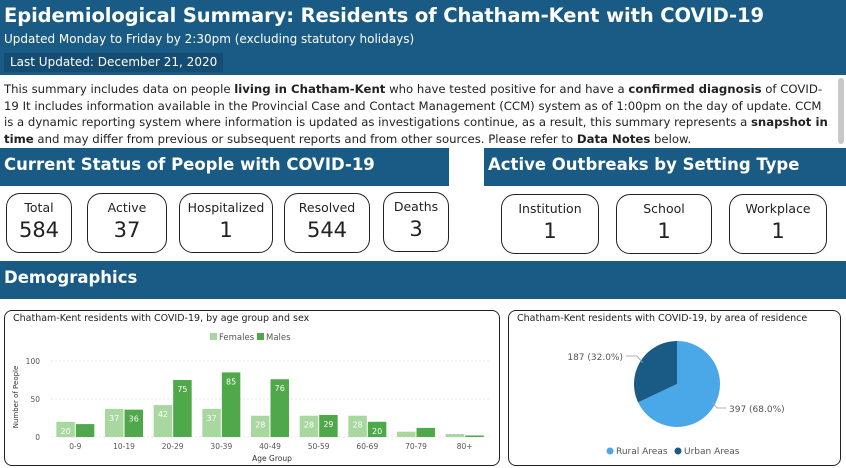  I want to click on resolved-value: 544, so click(327, 230).